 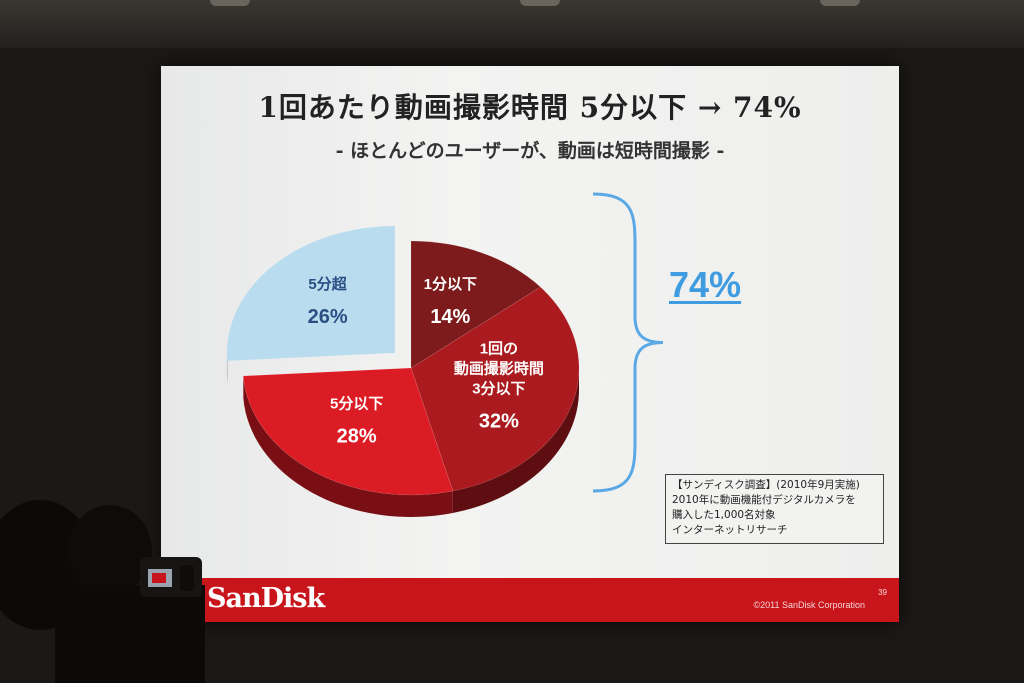 What do you see at coordinates (499, 349) in the screenshot?
I see `slice-label: 1回の` at bounding box center [499, 349].